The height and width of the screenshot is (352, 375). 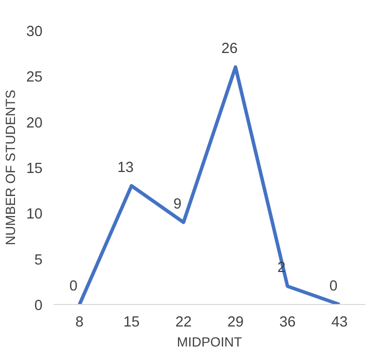 I want to click on x-tick-label: 43, so click(x=339, y=322).